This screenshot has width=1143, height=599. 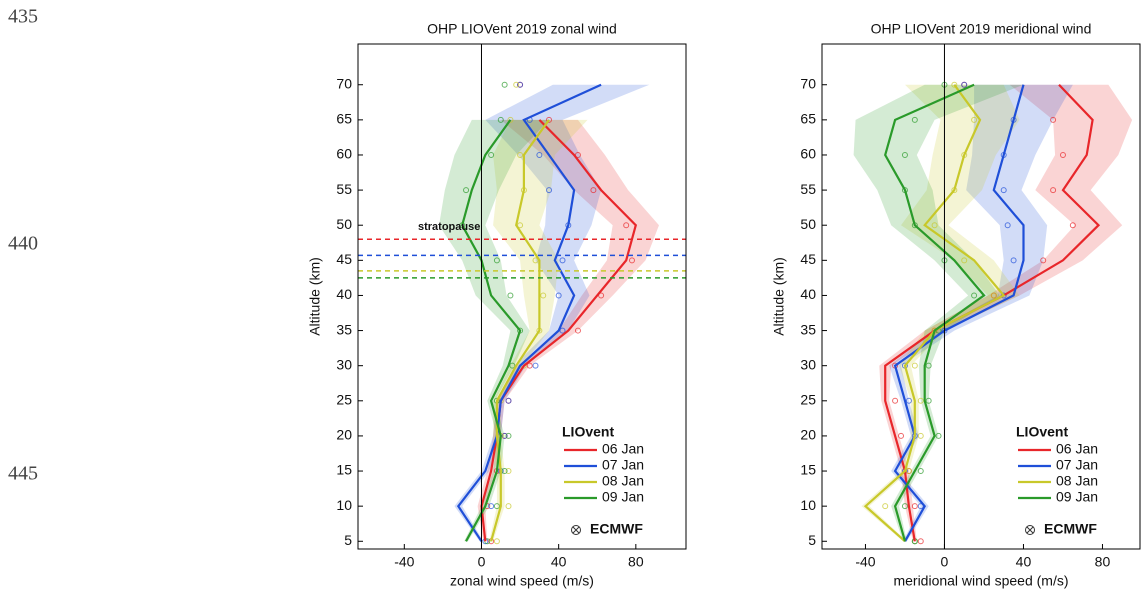 What do you see at coordinates (808, 189) in the screenshot?
I see `y-tick-label: 55` at bounding box center [808, 189].